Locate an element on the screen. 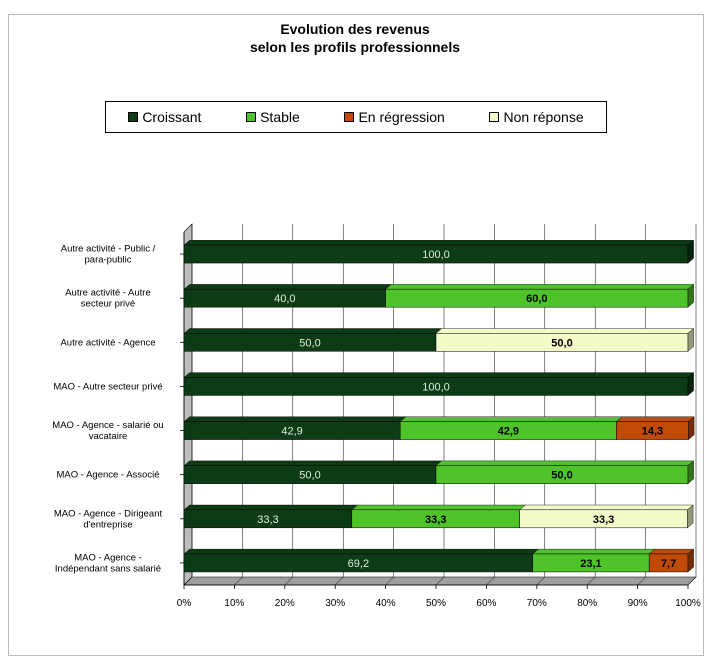 The width and height of the screenshot is (710, 661). x-tick-label: 30% is located at coordinates (335, 603).